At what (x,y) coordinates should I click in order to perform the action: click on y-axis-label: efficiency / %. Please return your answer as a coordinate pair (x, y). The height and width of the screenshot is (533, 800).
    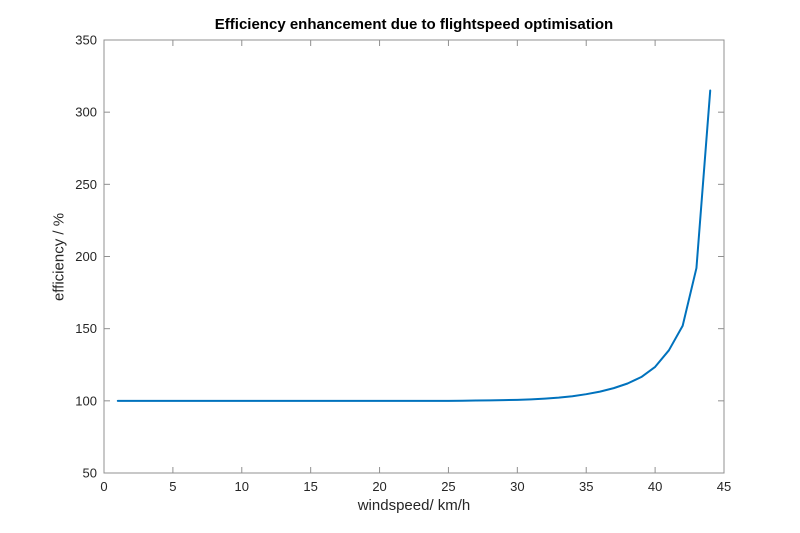
    Looking at the image, I should click on (59, 257).